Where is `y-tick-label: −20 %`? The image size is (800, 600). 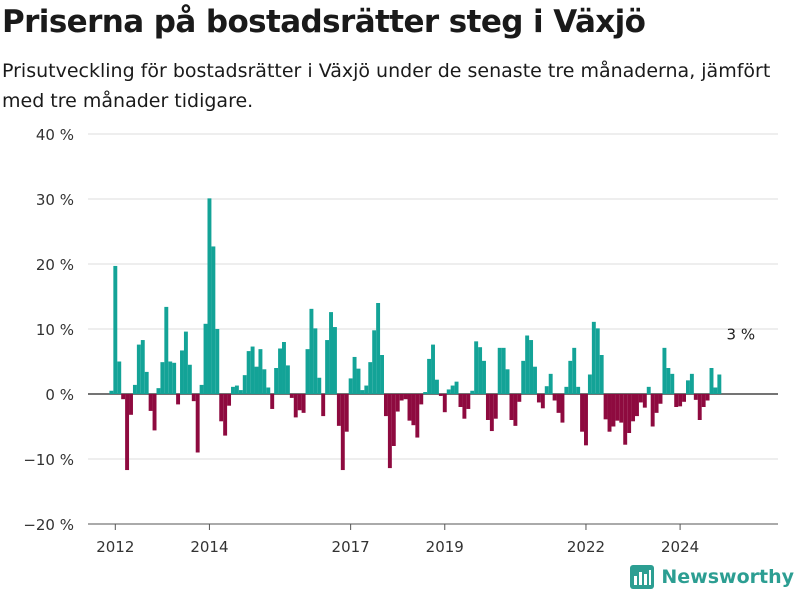
y-tick-label: −20 % is located at coordinates (48, 525).